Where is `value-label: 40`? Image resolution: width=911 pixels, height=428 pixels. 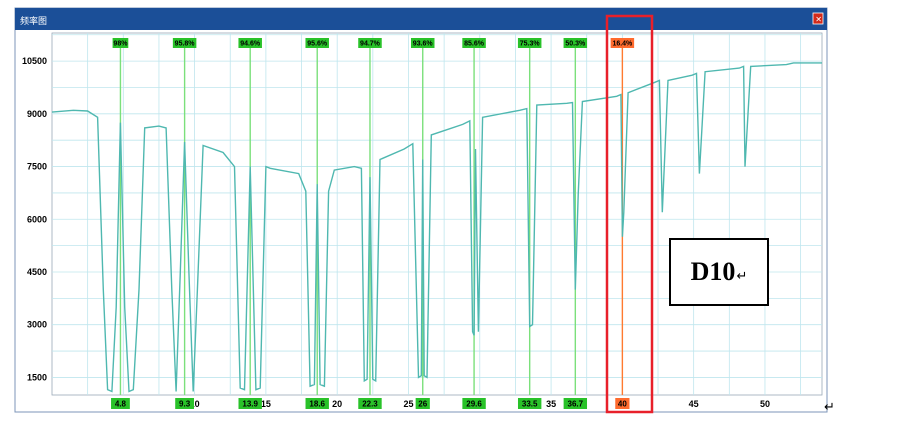 value-label: 40 is located at coordinates (622, 404).